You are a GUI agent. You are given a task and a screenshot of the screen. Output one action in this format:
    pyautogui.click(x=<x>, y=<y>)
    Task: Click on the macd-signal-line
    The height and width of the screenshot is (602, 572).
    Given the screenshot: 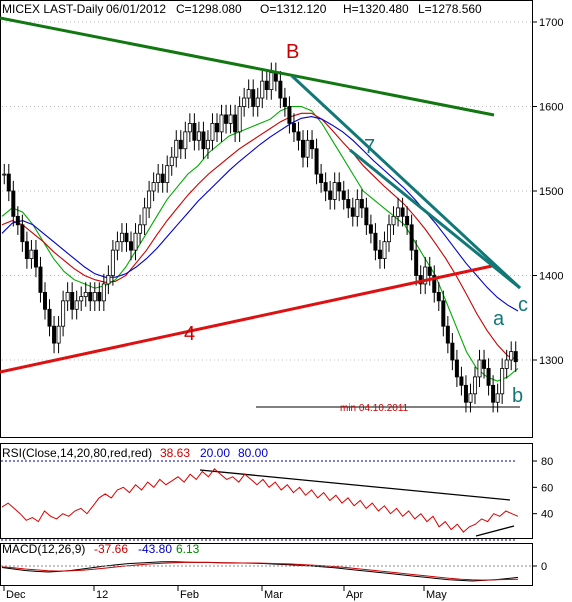 What is the action you would take?
    pyautogui.click(x=260, y=571)
    